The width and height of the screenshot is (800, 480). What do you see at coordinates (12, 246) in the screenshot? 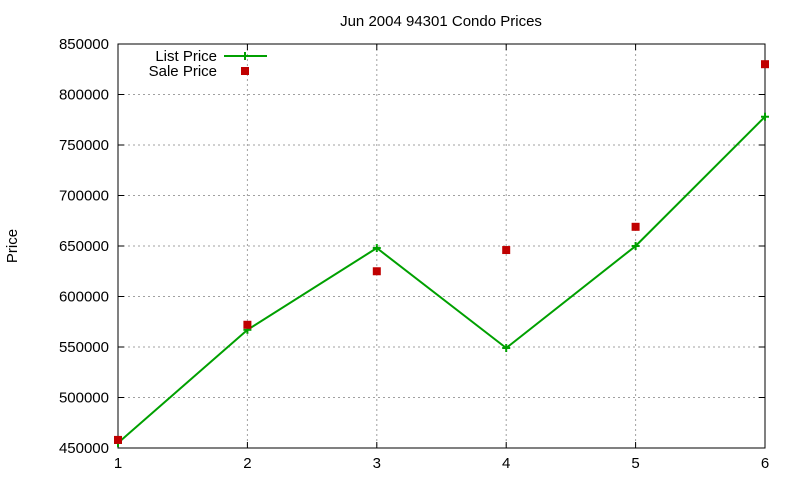
I see `y-axis-label: Price` at bounding box center [12, 246].